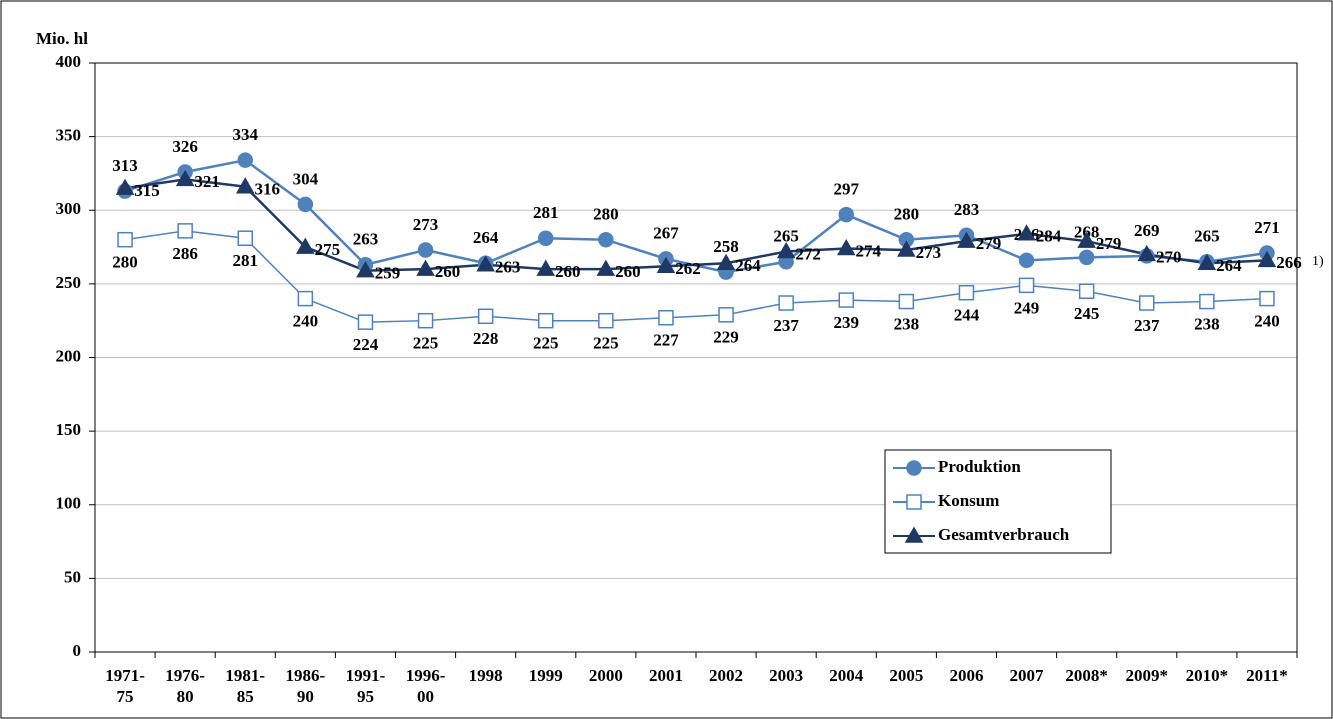  Describe the element at coordinates (69, 61) in the screenshot. I see `y-tick-label: 400` at that location.